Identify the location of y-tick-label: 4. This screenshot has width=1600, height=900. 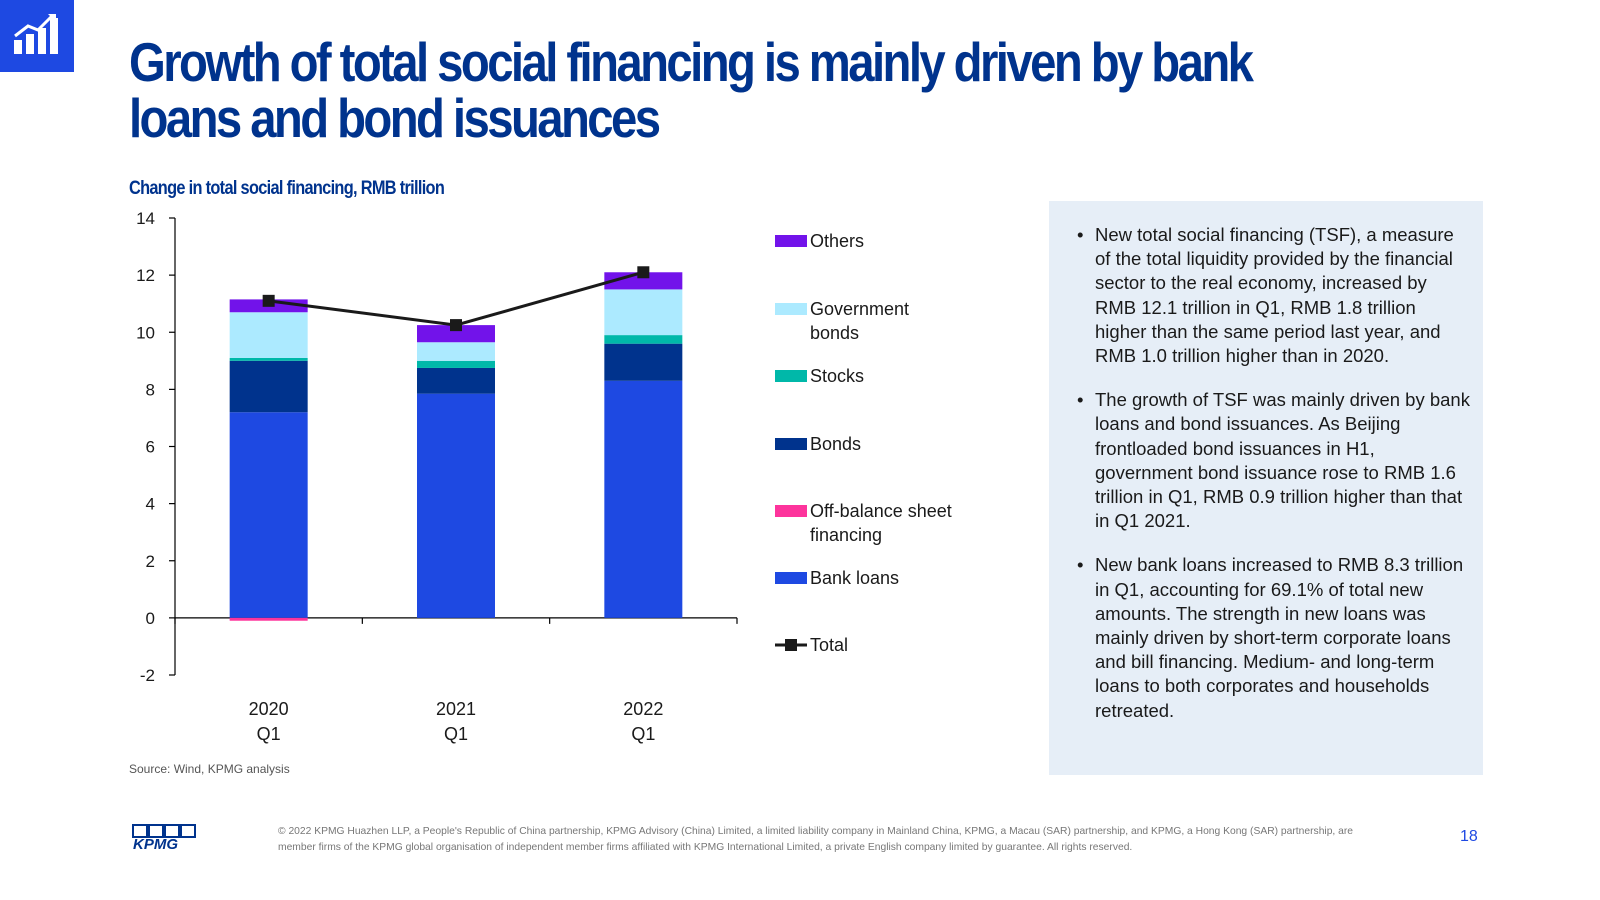
(150, 504).